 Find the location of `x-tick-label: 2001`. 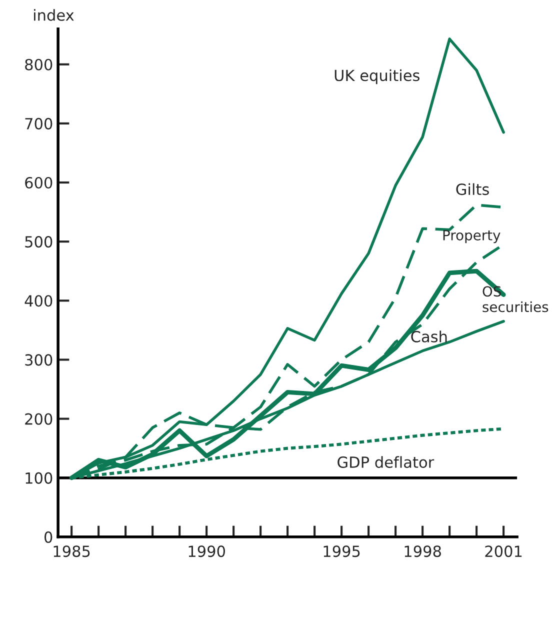

x-tick-label: 2001 is located at coordinates (503, 552).